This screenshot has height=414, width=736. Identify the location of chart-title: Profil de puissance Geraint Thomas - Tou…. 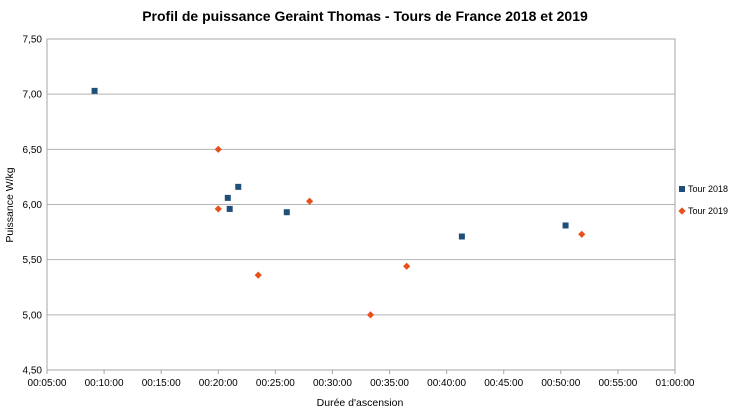
(365, 16).